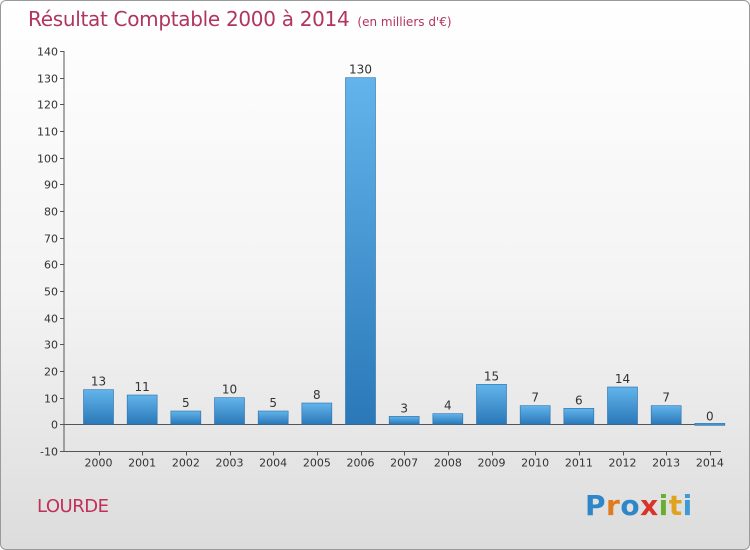  Describe the element at coordinates (448, 463) in the screenshot. I see `x-tick-label: 2008` at that location.